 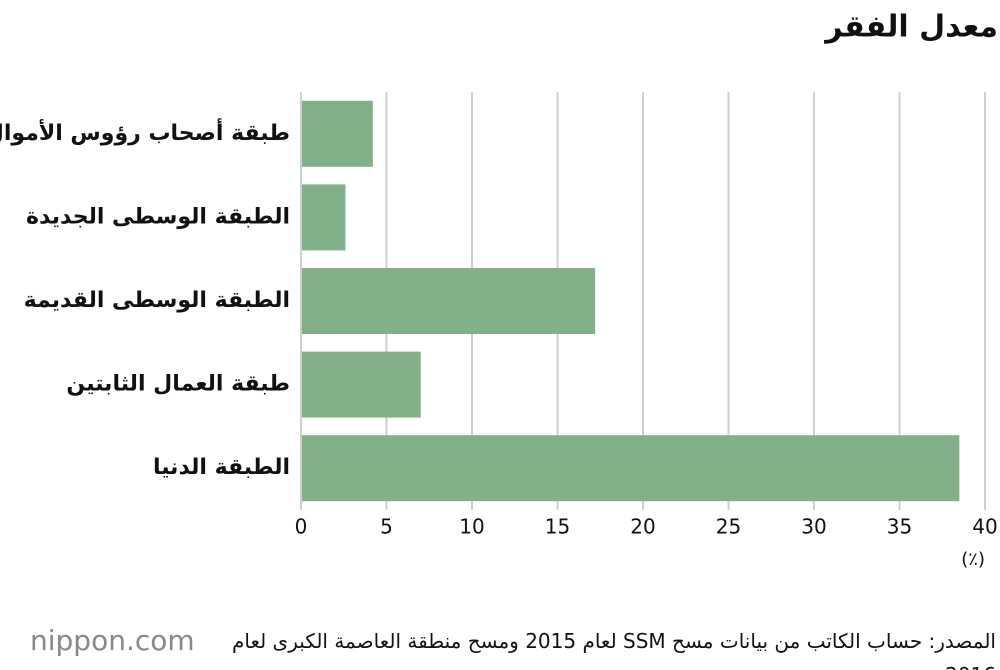 What do you see at coordinates (178, 384) in the screenshot?
I see `y-tick-label: طبقة العمال الثابتين` at bounding box center [178, 384].